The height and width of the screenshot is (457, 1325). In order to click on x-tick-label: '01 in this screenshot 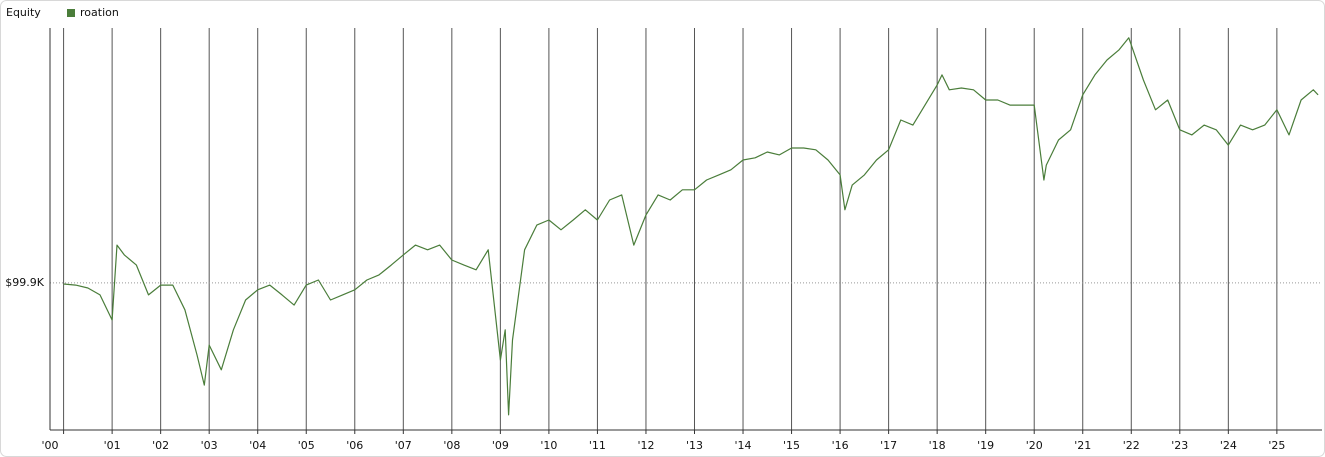, I will do `click(112, 445)`.